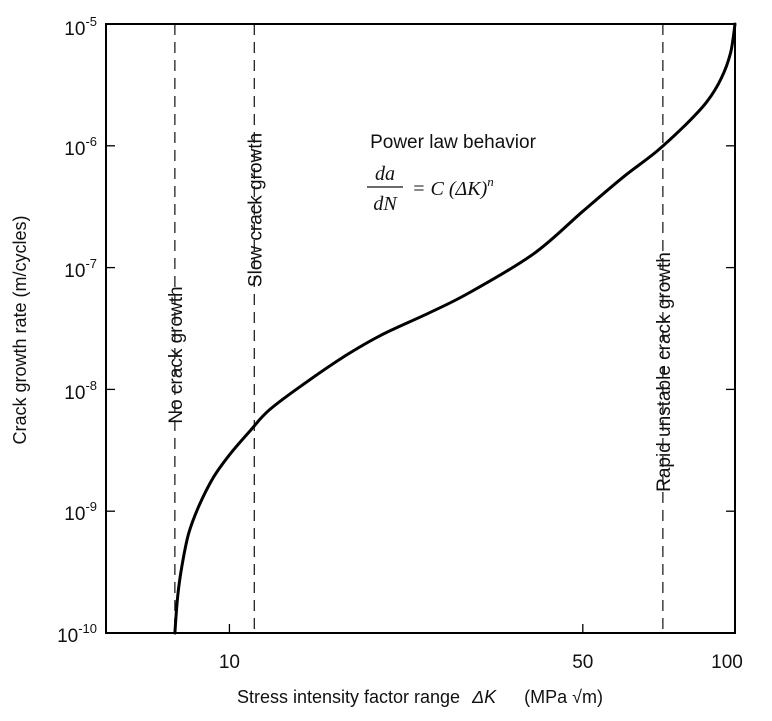  Describe the element at coordinates (80, 147) in the screenshot. I see `y-tick-label: 10⁻⁶` at that location.